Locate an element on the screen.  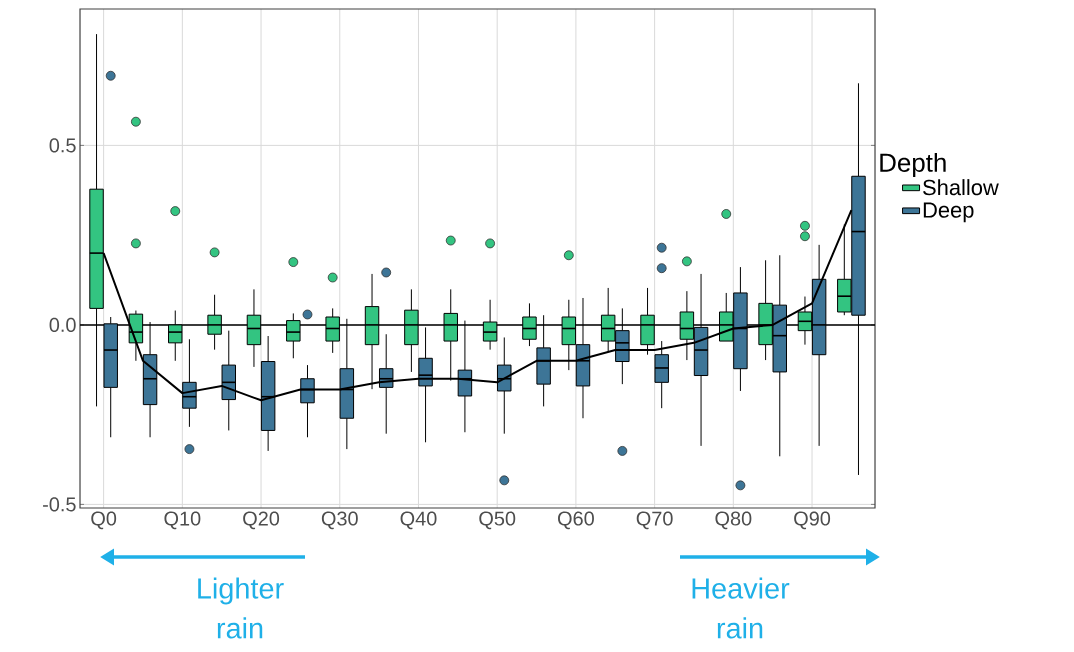
legend-title: Depth is located at coordinates (913, 165).